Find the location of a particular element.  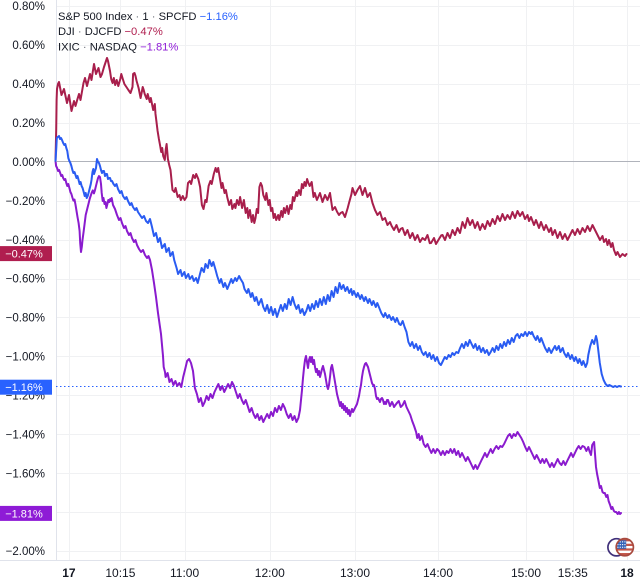

svg-text: −0.40% is located at coordinates (25, 241).